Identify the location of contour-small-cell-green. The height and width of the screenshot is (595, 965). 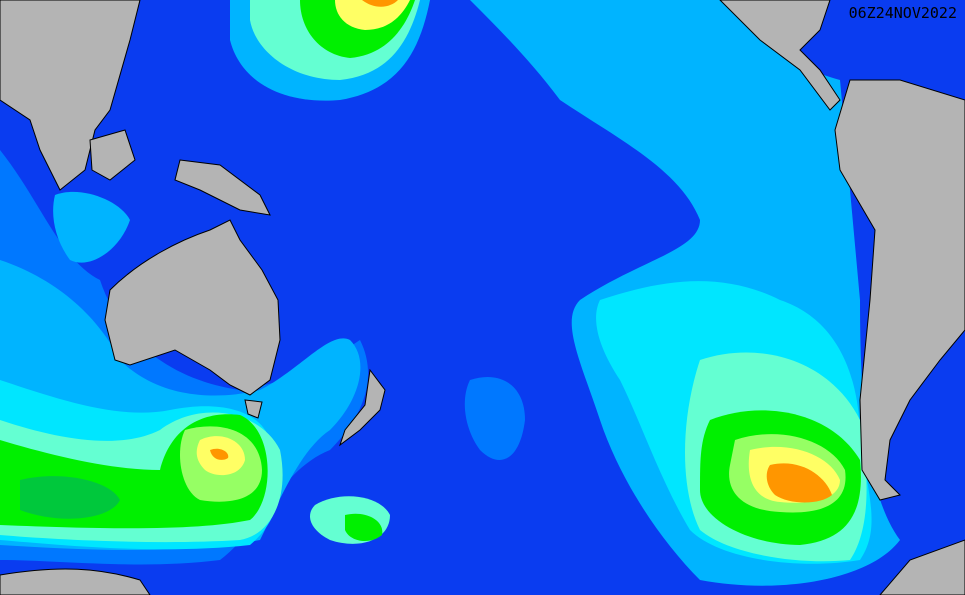
(364, 527).